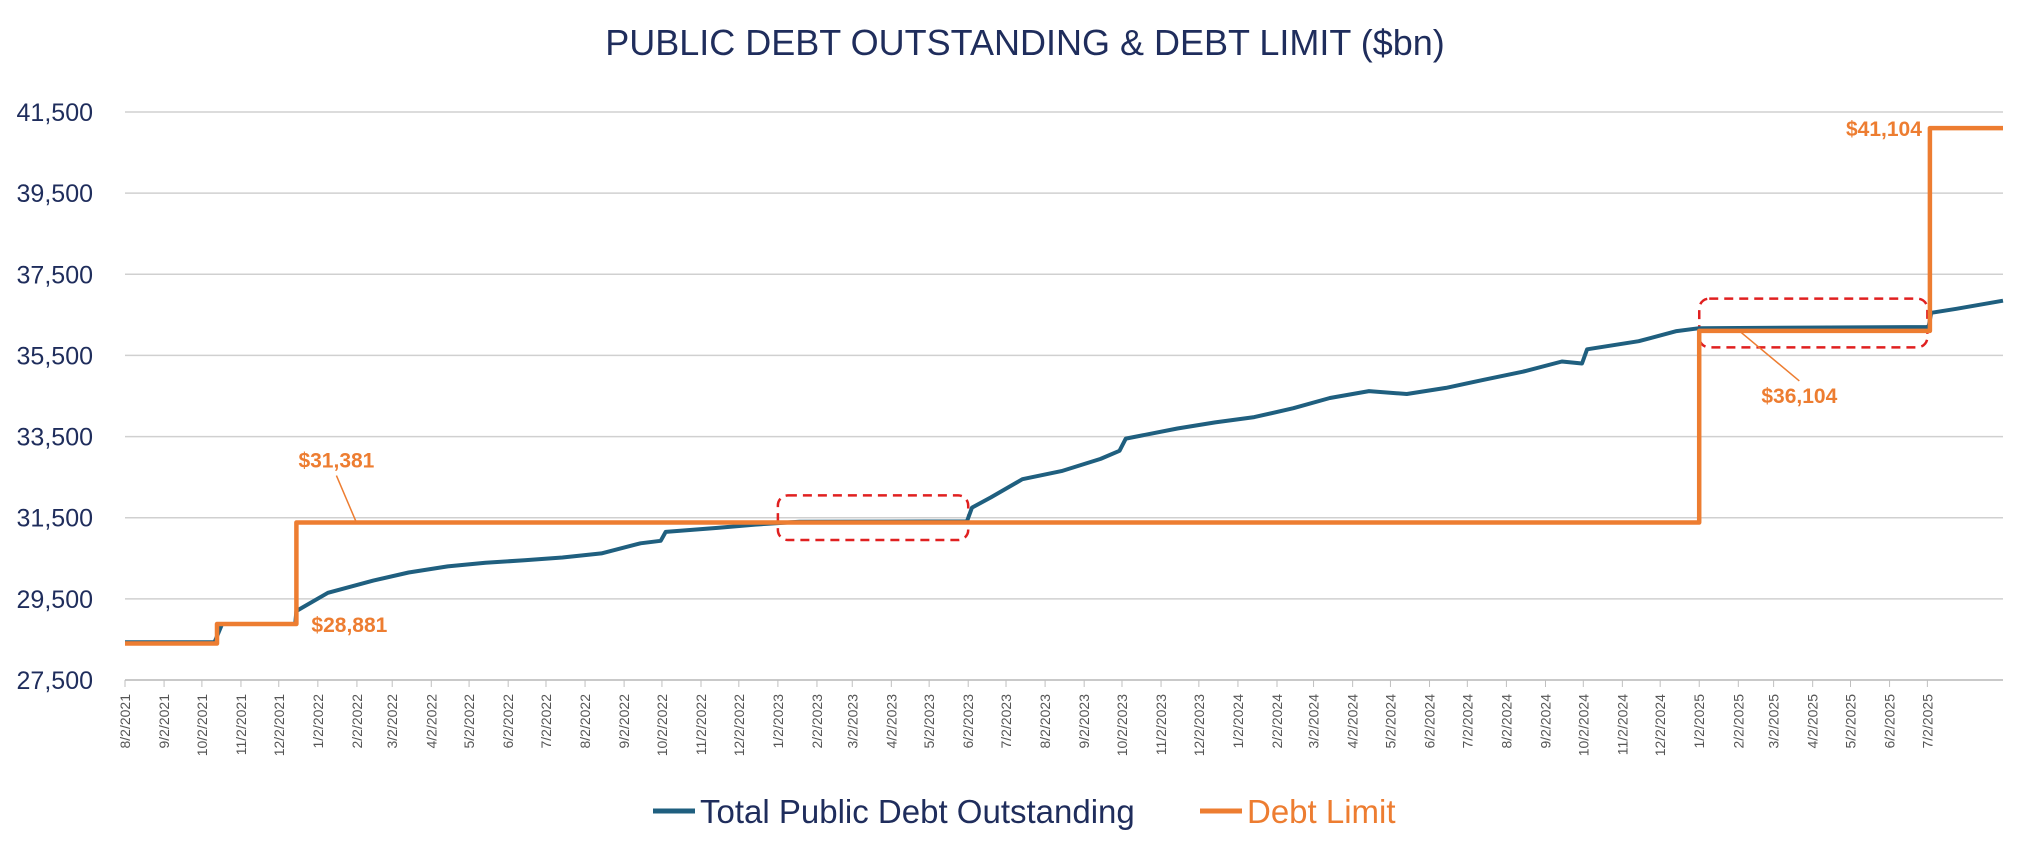 This screenshot has height=842, width=2023. What do you see at coordinates (1314, 721) in the screenshot?
I see `x-tick-label: 3/2/2024` at bounding box center [1314, 721].